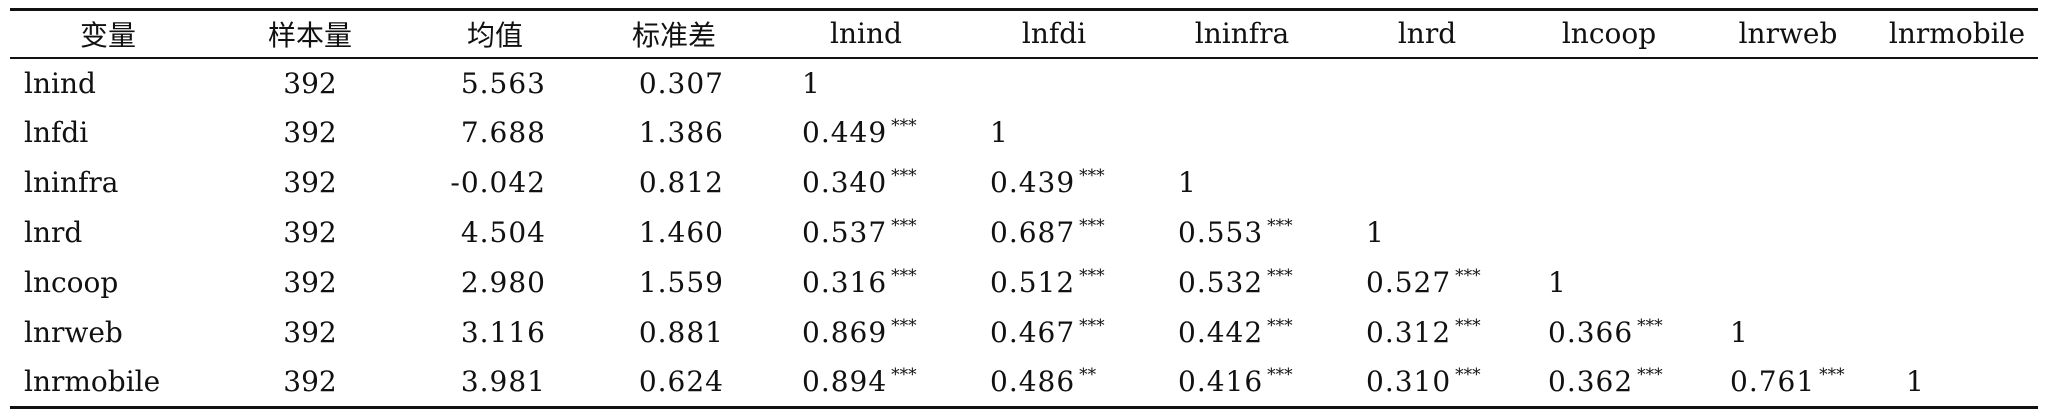  Describe the element at coordinates (845, 282) in the screenshot. I see `correlation-value: 0.316` at that location.